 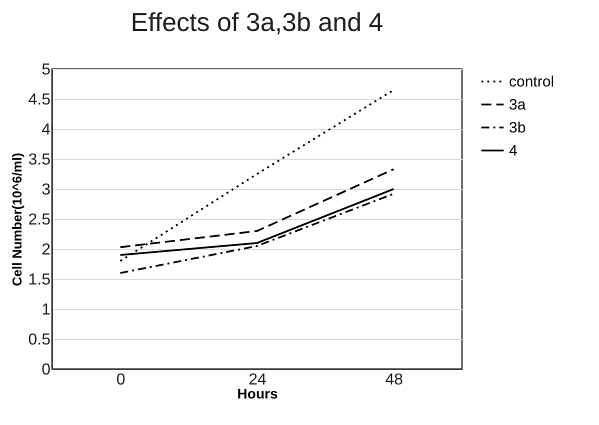 I want to click on y-tick-label: 3, so click(x=46, y=190).